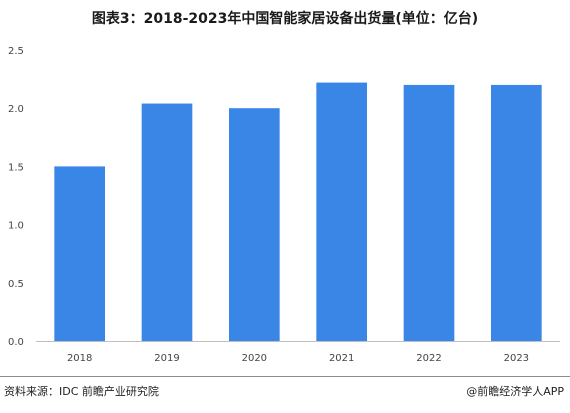  I want to click on y-axis-ticks: 0.0 0.5 1.0 1.5 2.0 2.5, so click(16, 197).